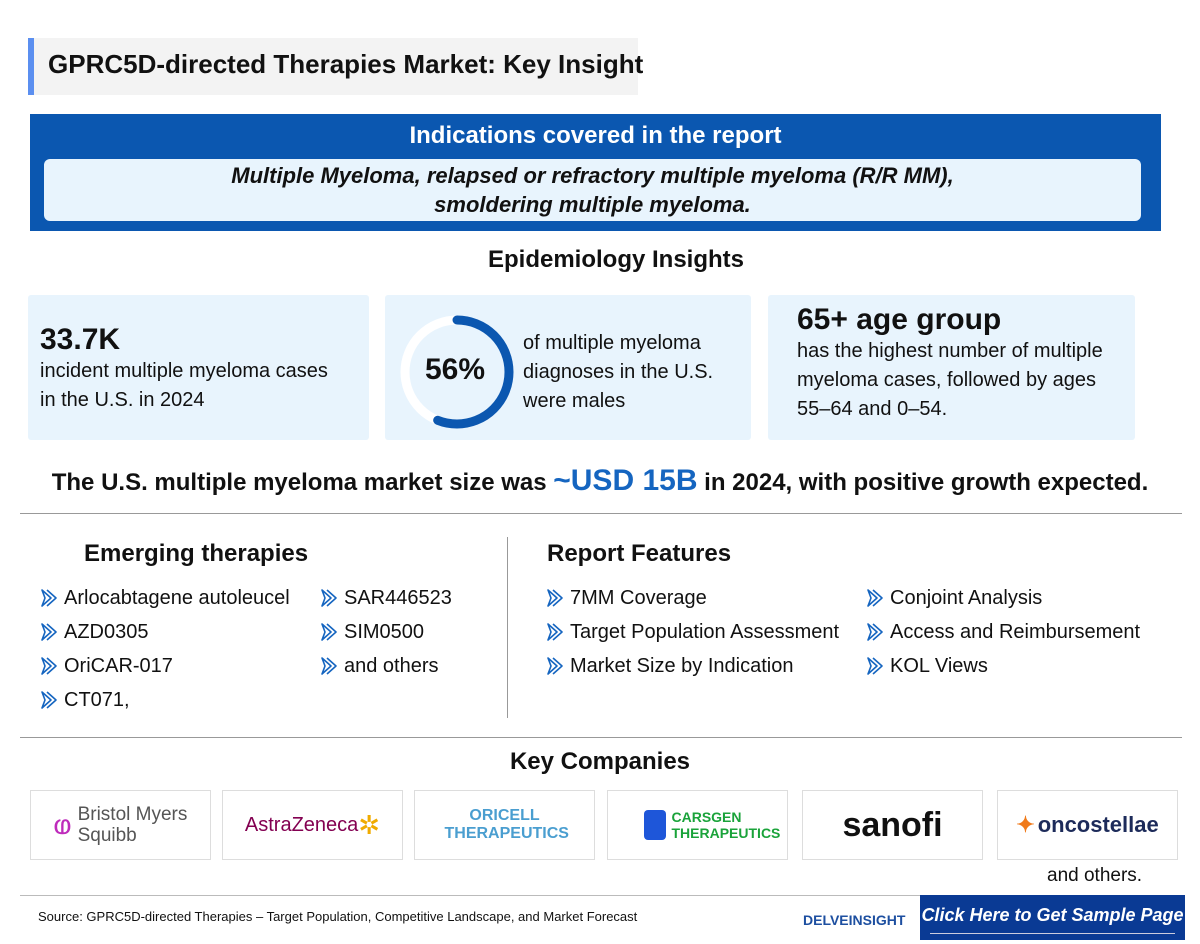 This screenshot has height=944, width=1200. Describe the element at coordinates (682, 665) in the screenshot. I see `list-item-label: Market Size by Indication` at that location.